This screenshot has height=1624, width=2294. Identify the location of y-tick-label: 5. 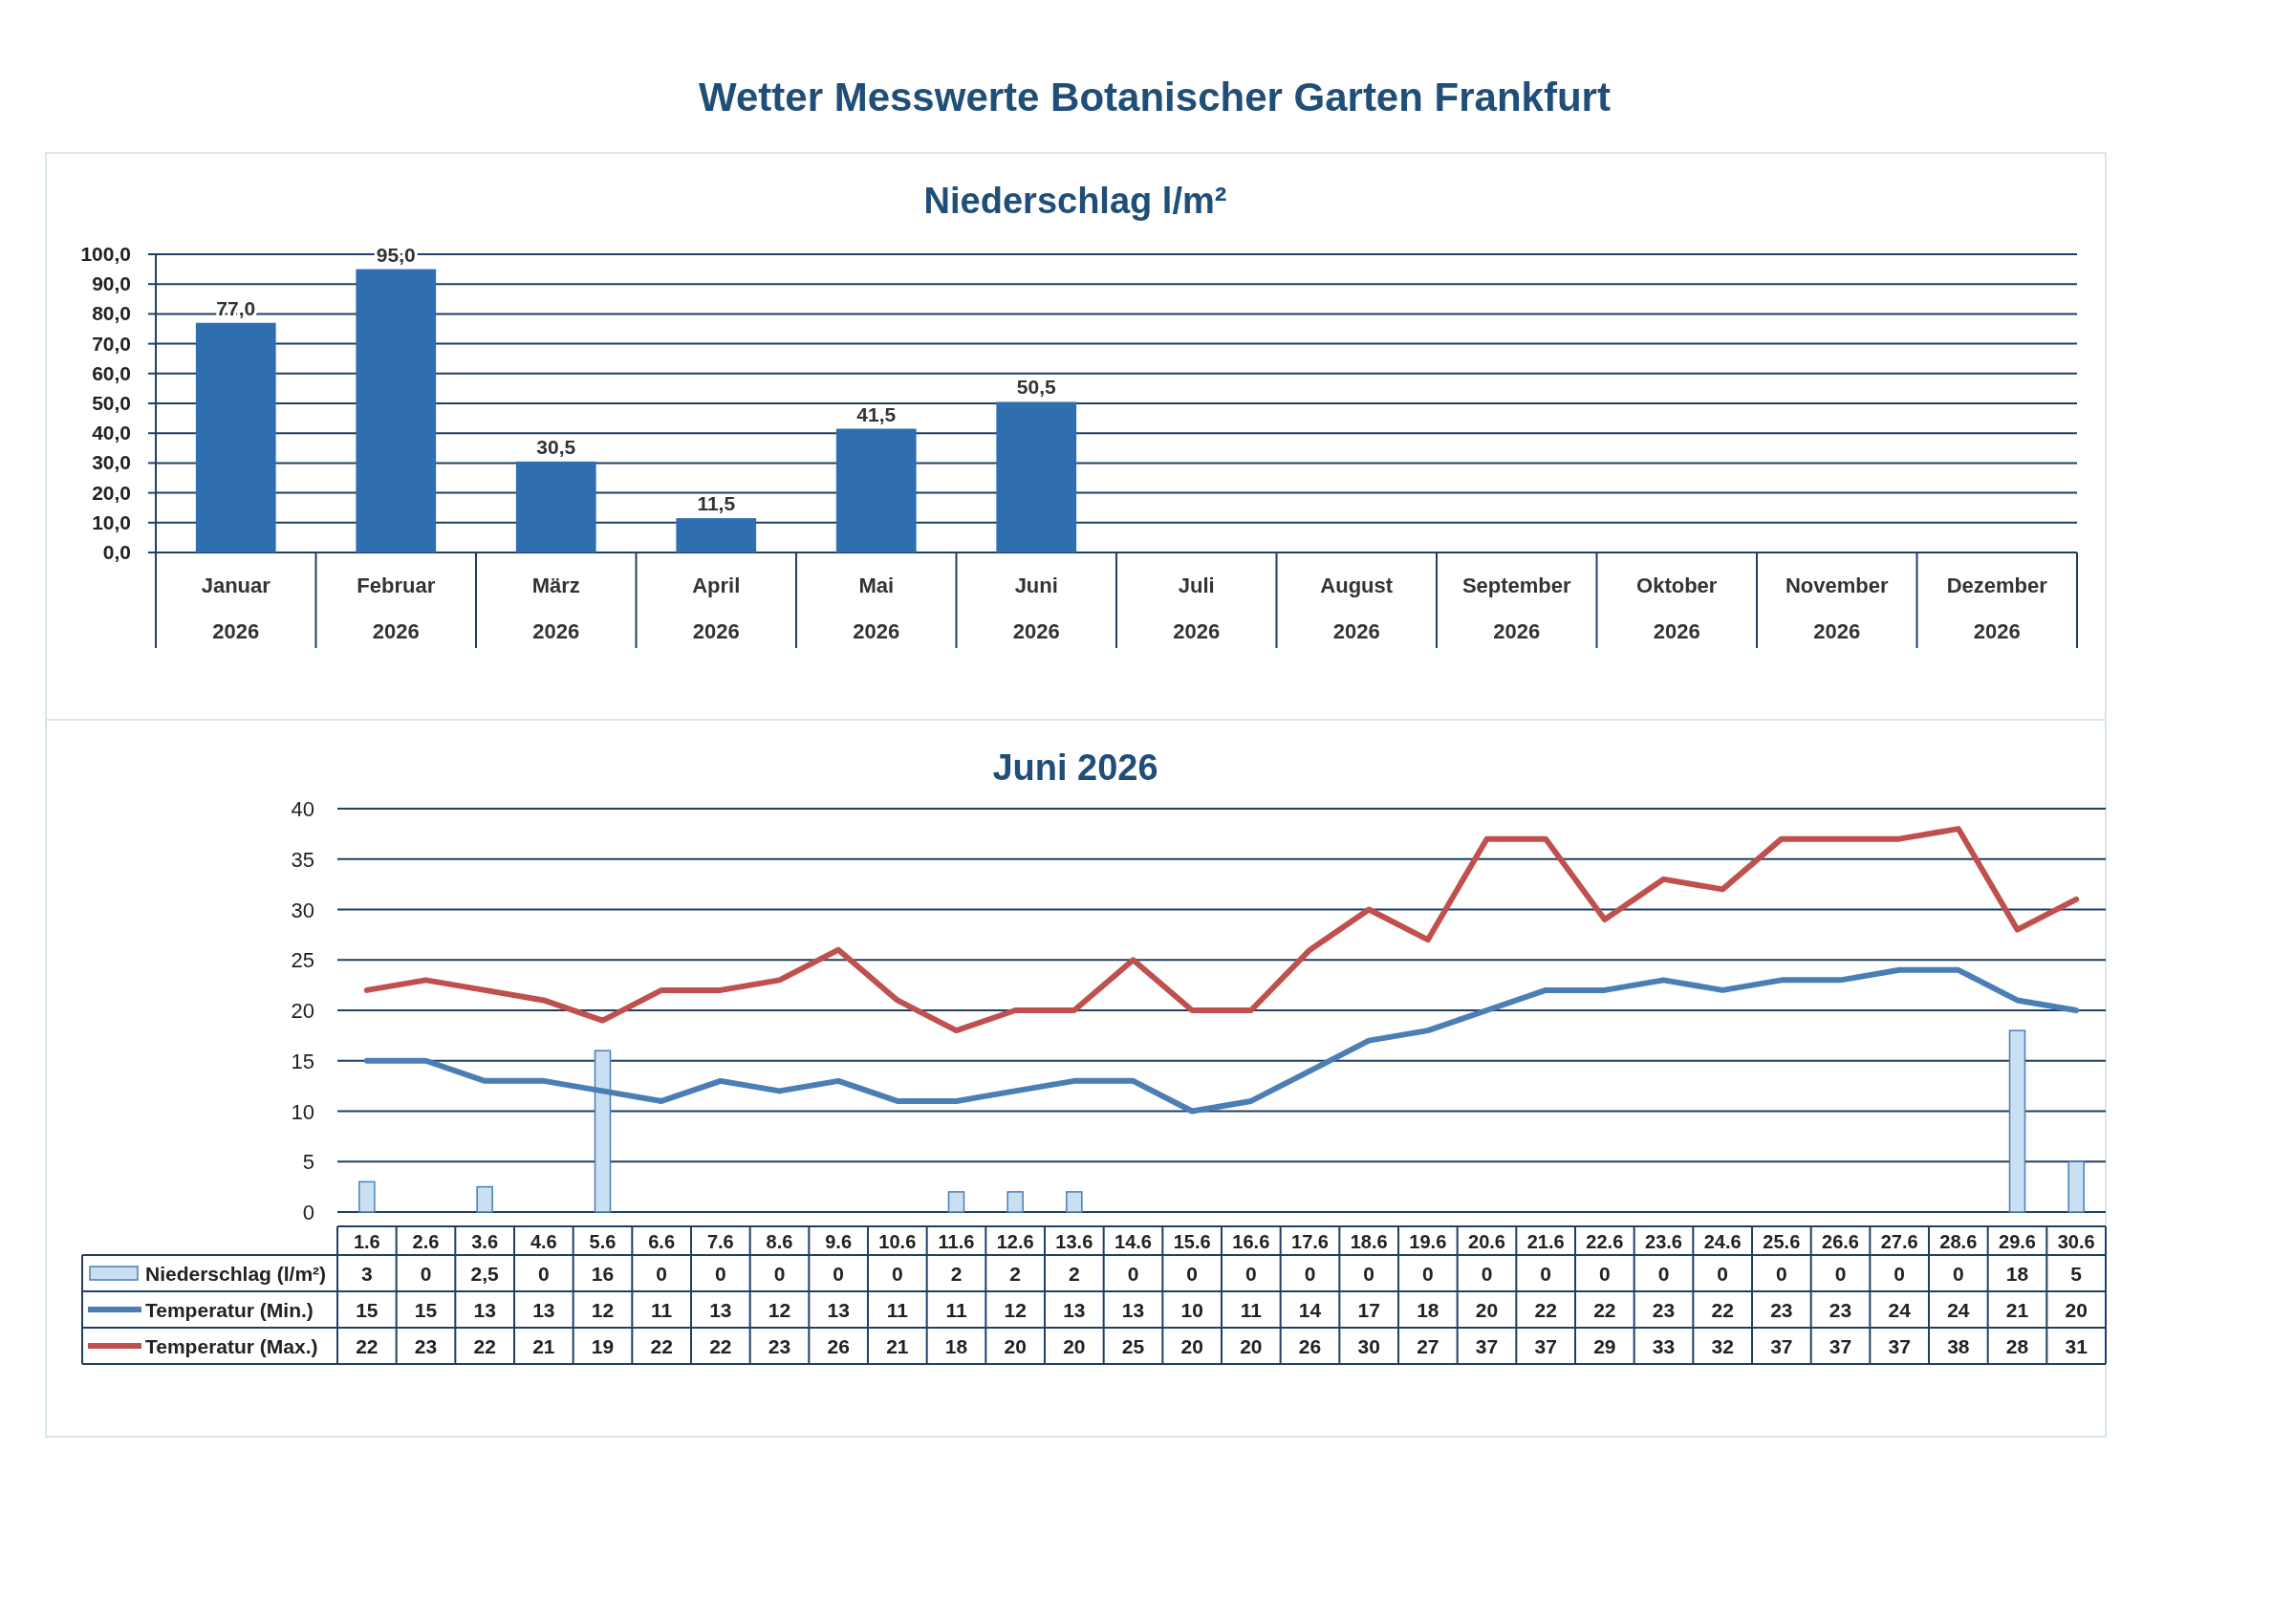
(308, 1163).